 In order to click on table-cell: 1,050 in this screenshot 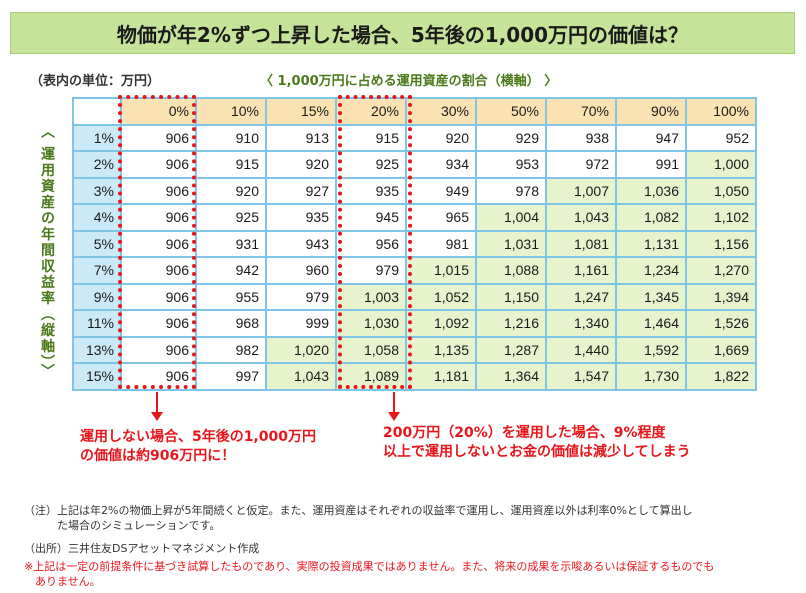, I will do `click(721, 190)`.